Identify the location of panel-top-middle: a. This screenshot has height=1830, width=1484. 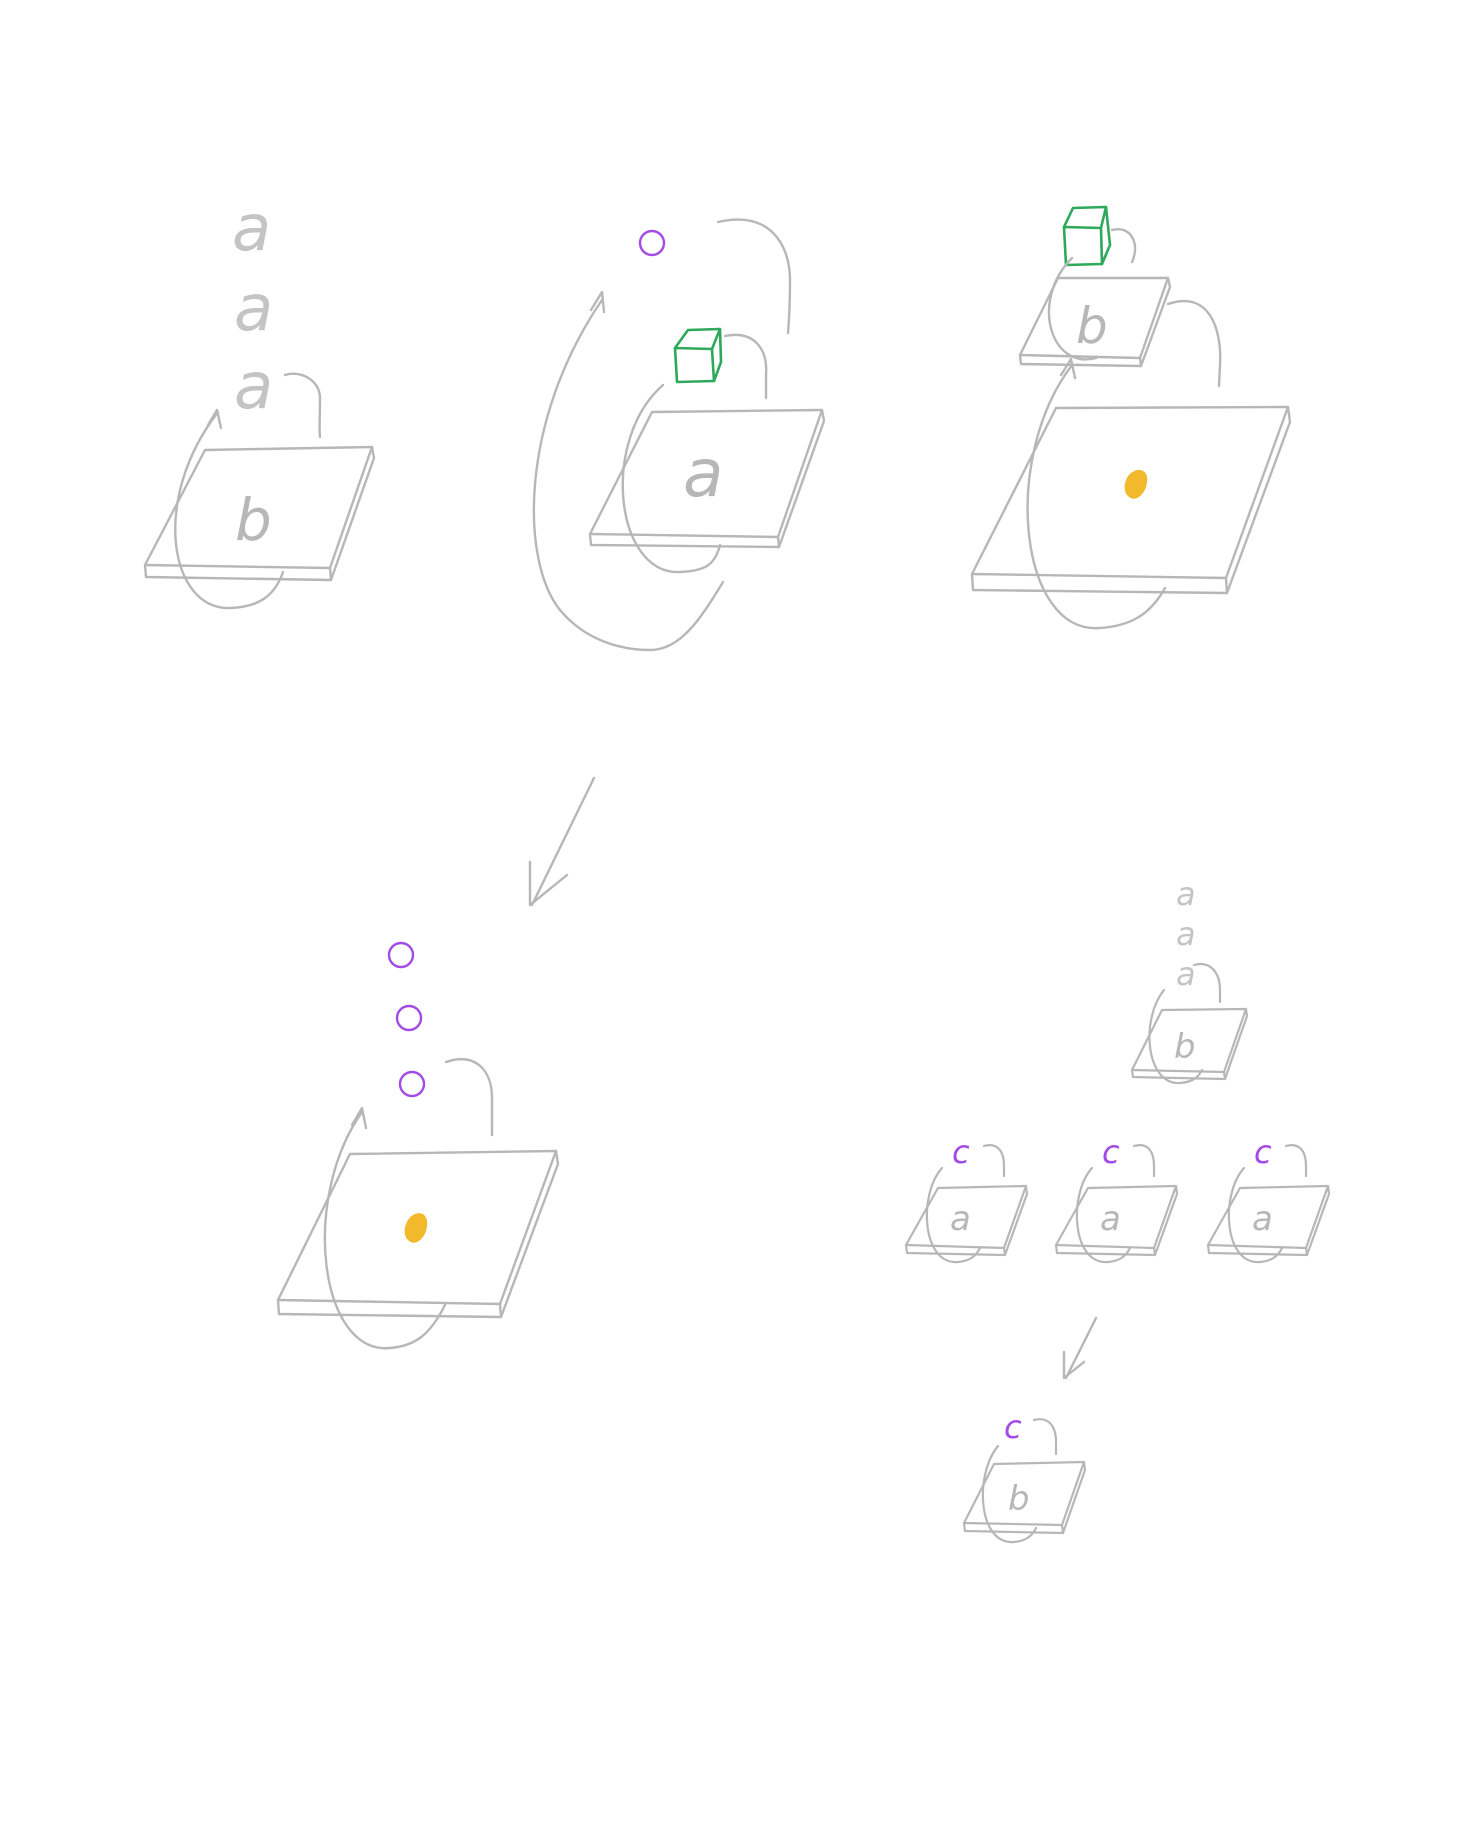
(679, 435).